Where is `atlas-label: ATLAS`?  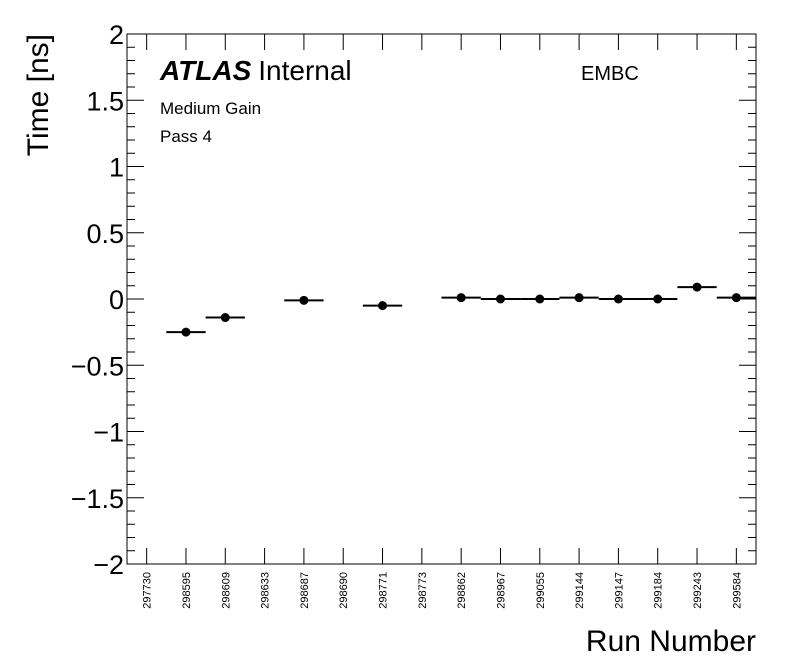
atlas-label: ATLAS is located at coordinates (205, 70).